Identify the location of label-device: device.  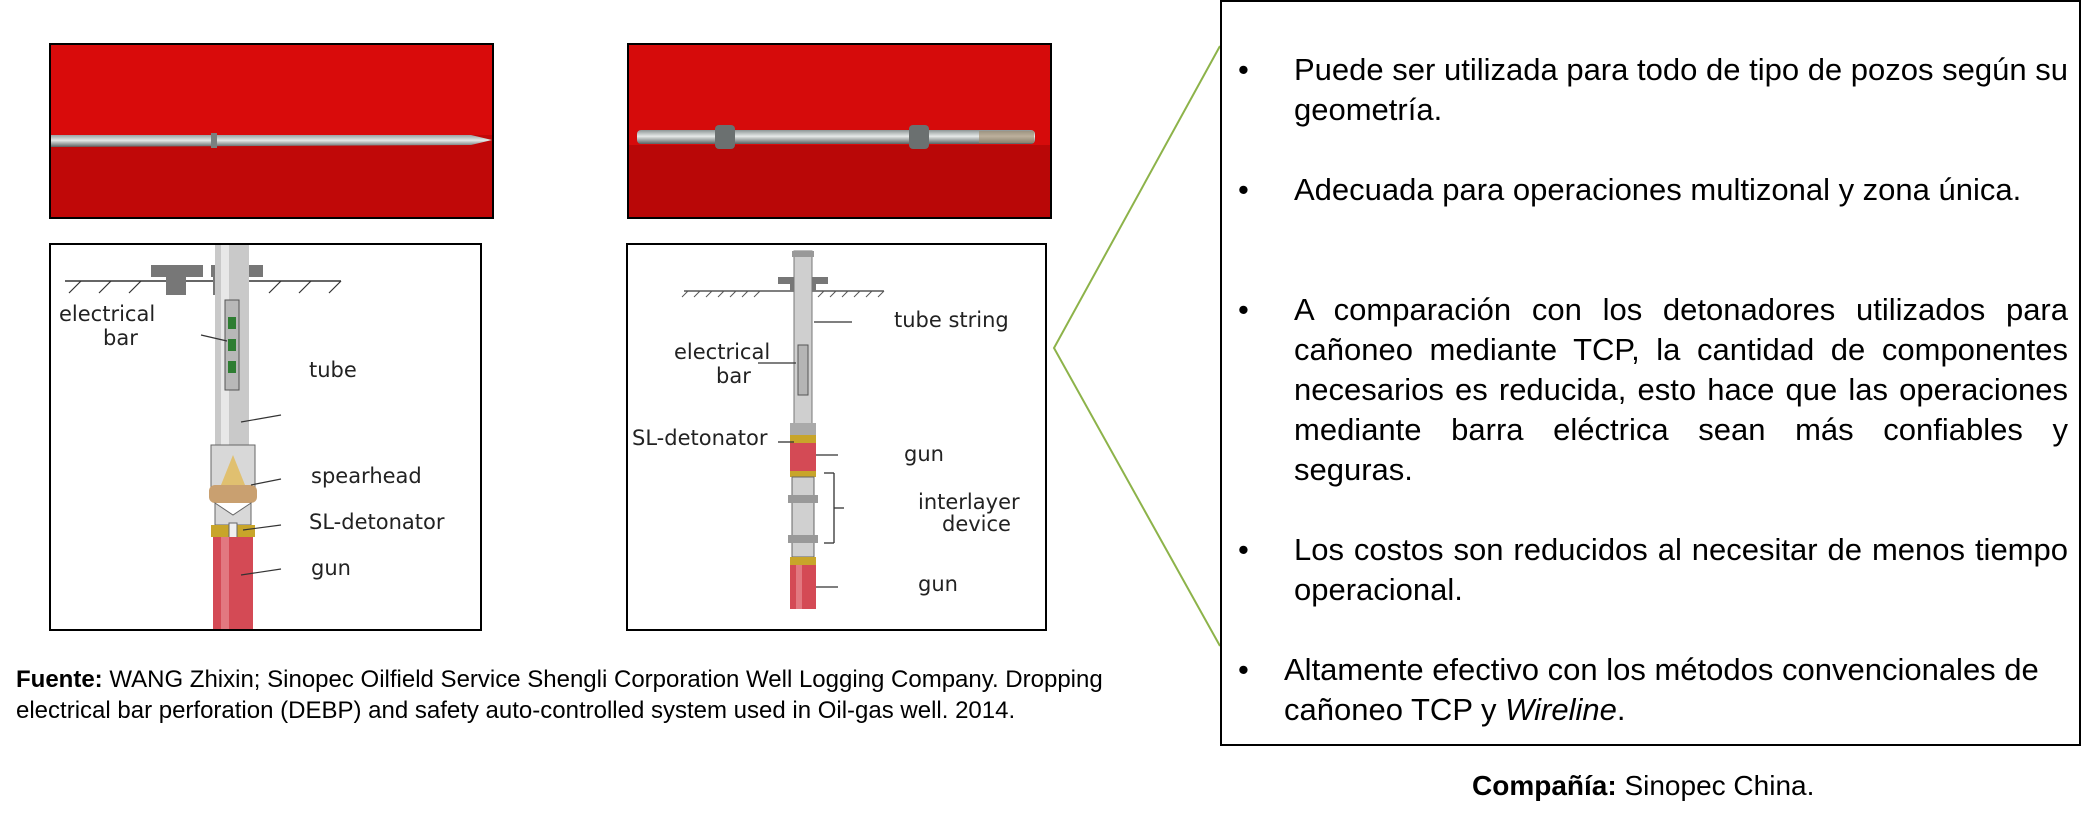
(976, 524).